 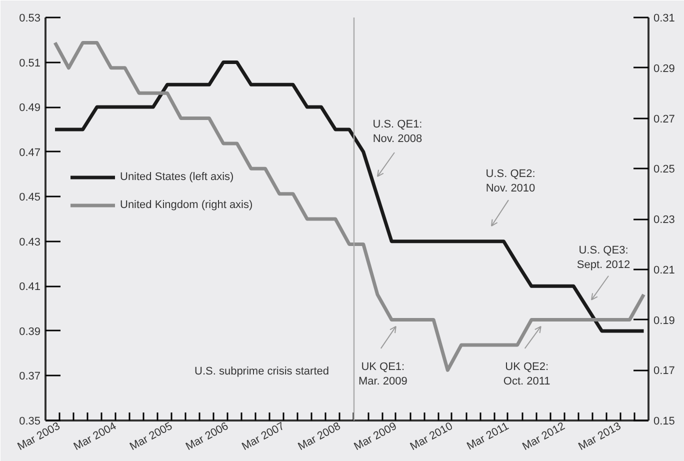 What do you see at coordinates (30, 376) in the screenshot?
I see `y-tick-label: 0.37` at bounding box center [30, 376].